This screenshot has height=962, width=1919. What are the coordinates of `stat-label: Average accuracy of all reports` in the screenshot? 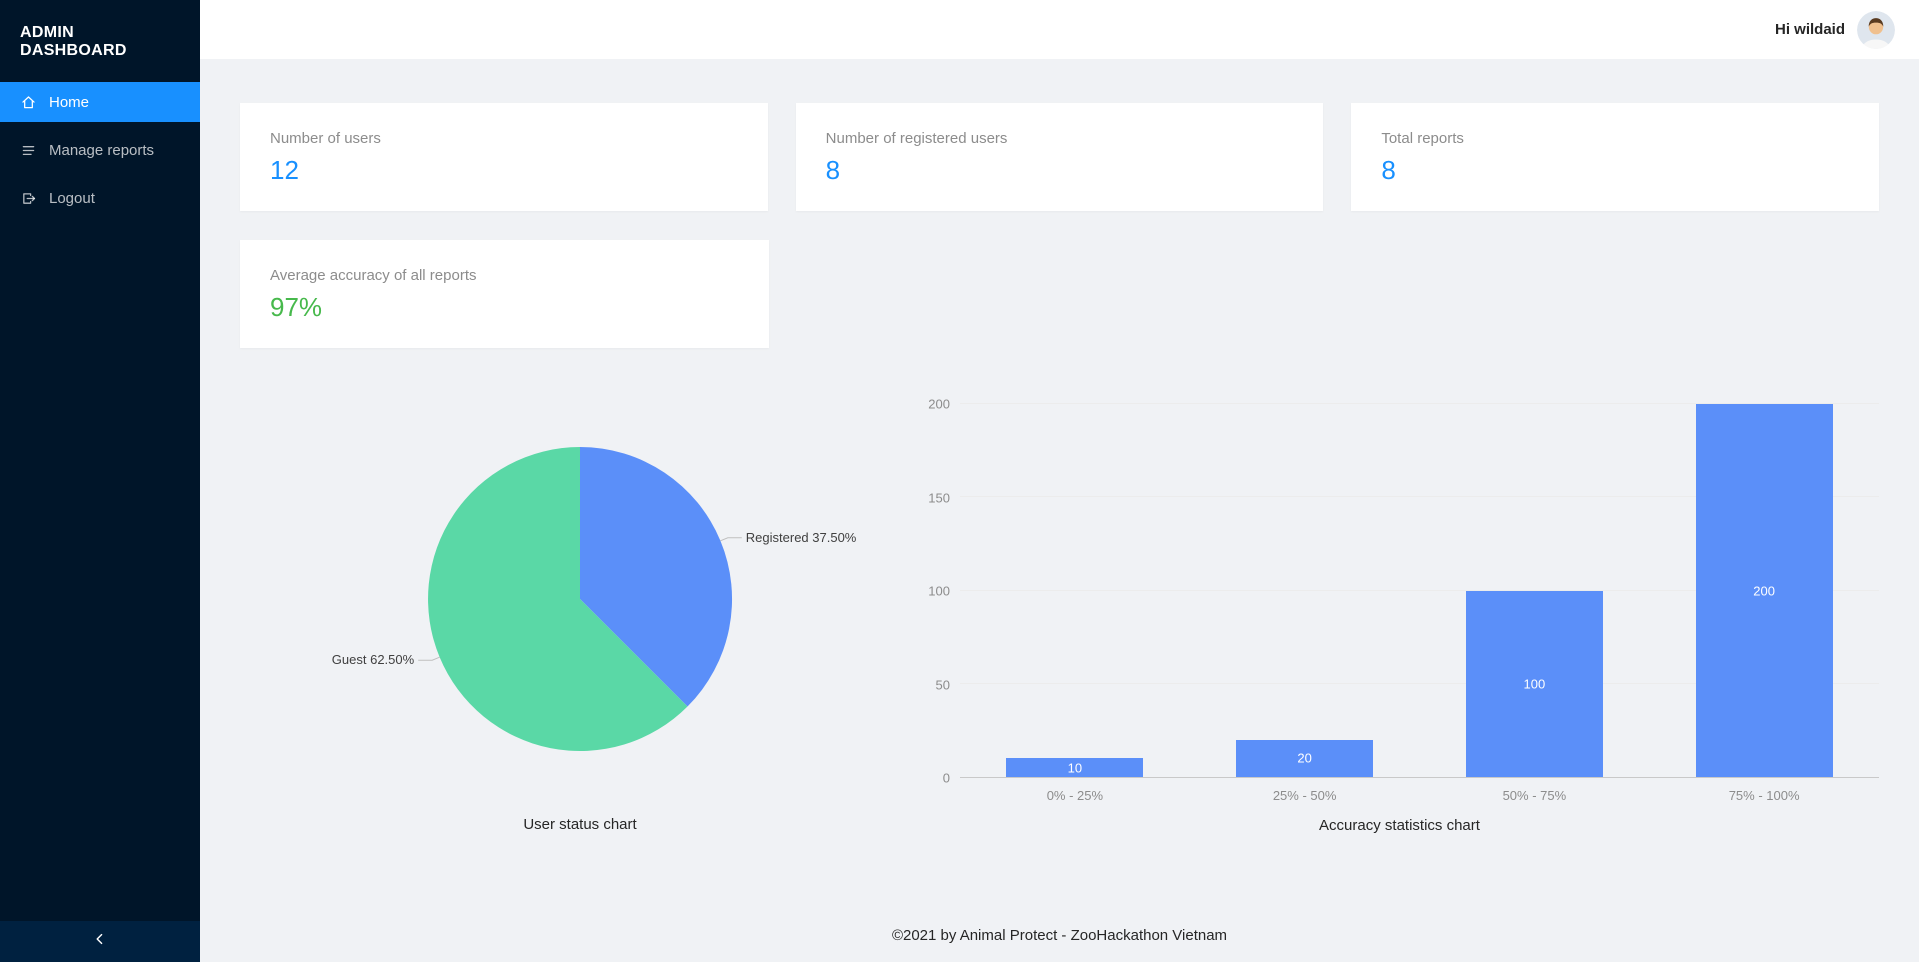 It's located at (373, 275).